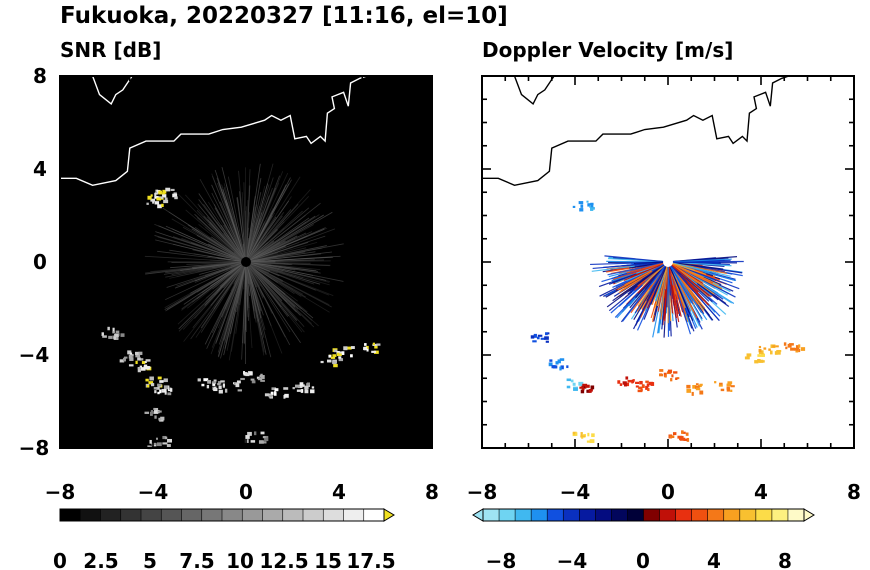 The height and width of the screenshot is (570, 870). I want to click on snr-ytick-4: 4, so click(40, 169).